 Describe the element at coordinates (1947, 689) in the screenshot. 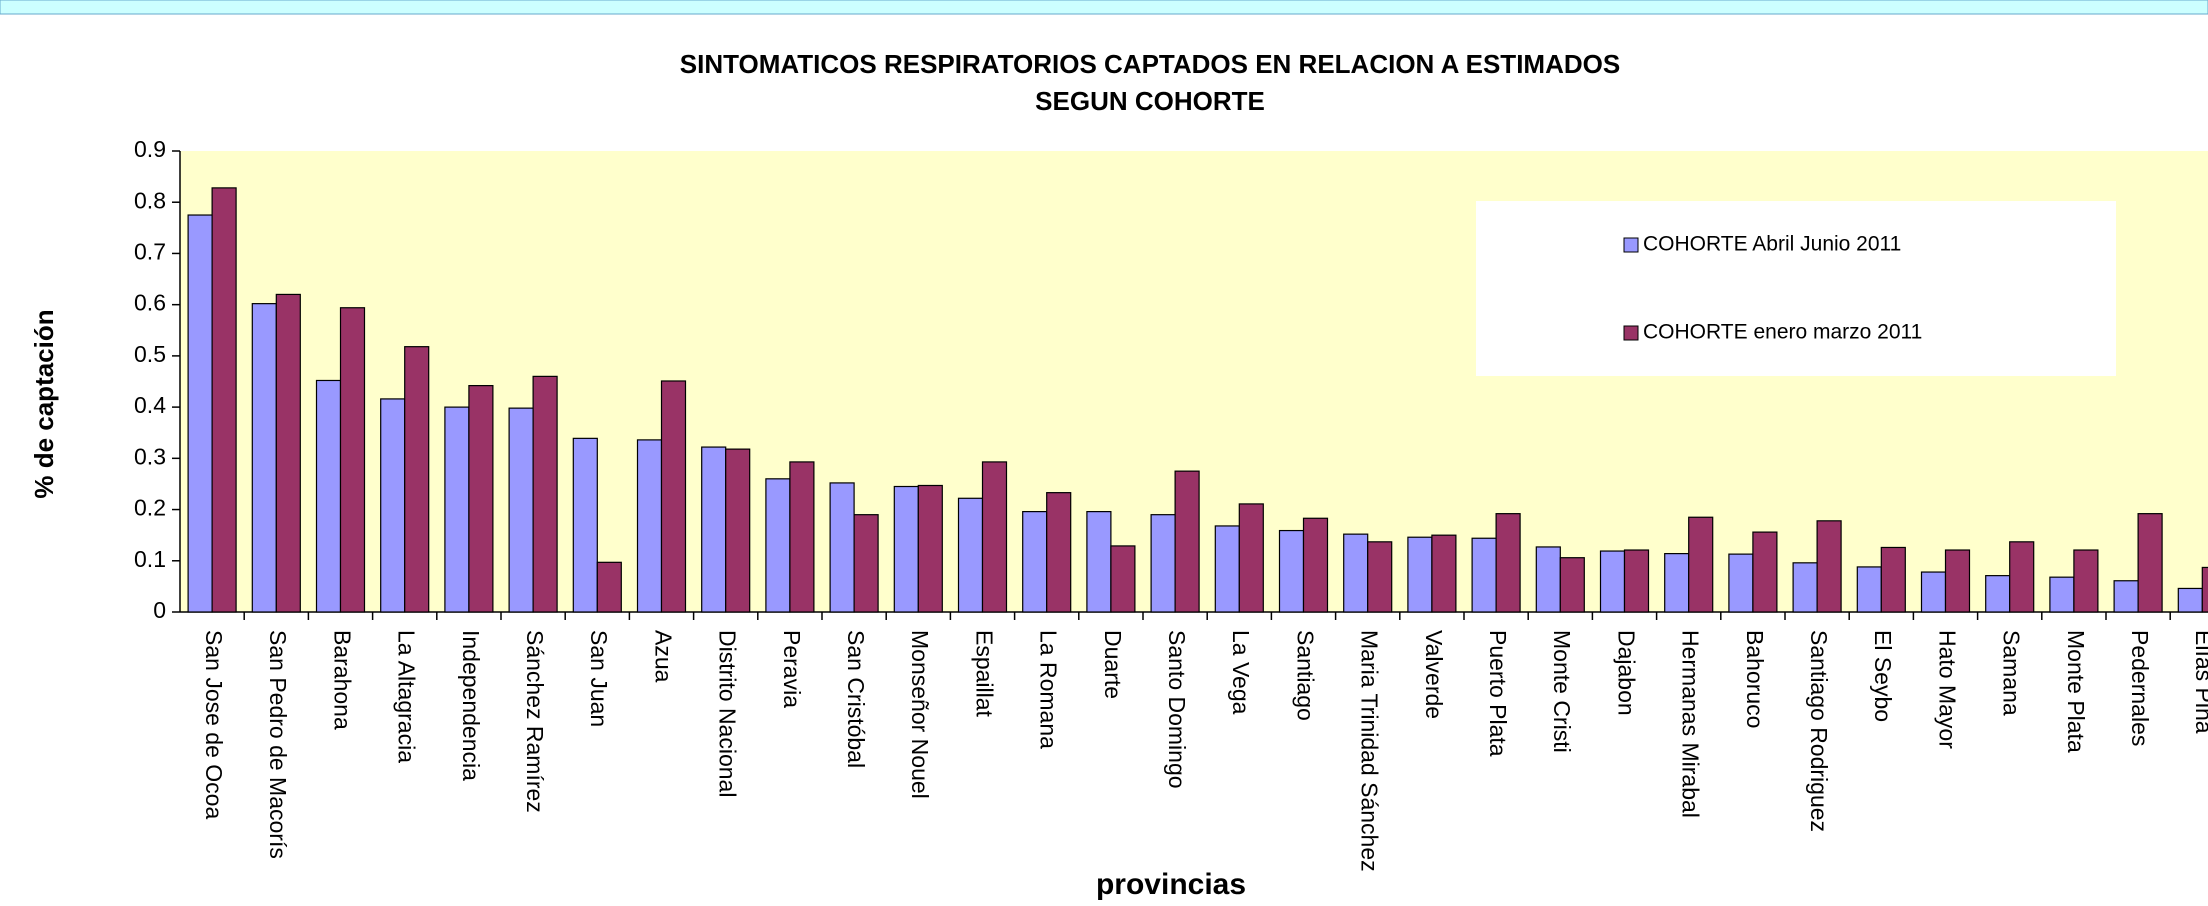

I see `x-tick-label: Hato Mayor` at that location.